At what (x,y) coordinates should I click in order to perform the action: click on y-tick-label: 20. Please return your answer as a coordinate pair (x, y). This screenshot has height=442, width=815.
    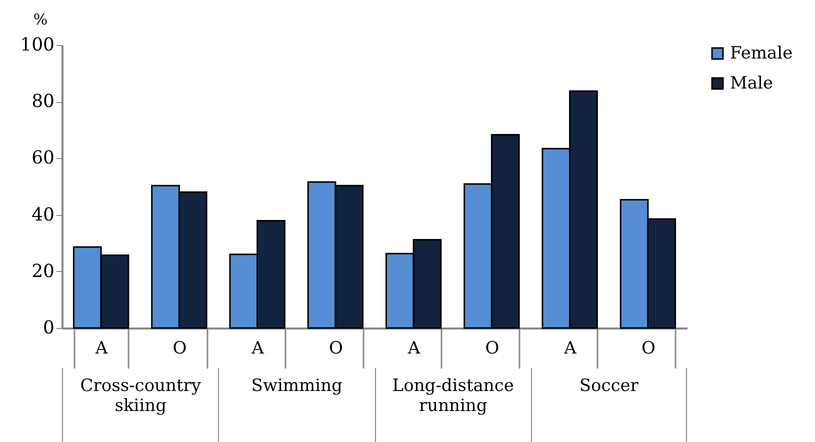
    Looking at the image, I should click on (43, 271).